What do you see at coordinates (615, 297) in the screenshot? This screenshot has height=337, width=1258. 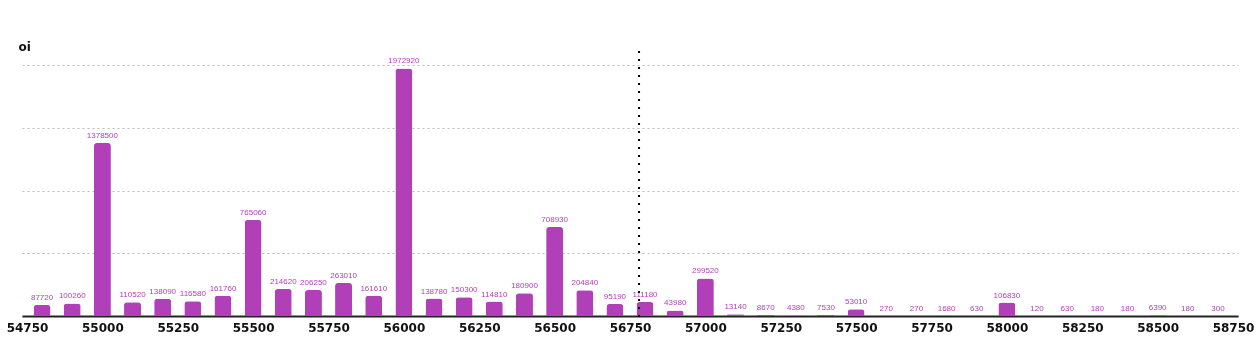 I see `data-label: 95190` at bounding box center [615, 297].